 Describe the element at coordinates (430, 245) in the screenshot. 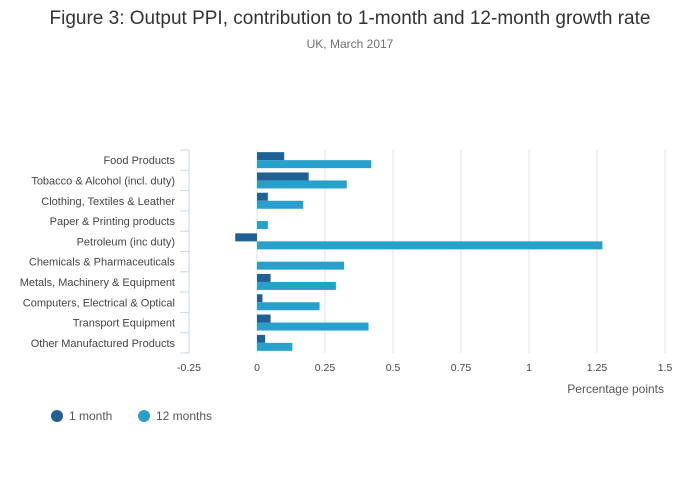

I see `bar-12-months: Petroleum (inc duty) — 12 months: 1.27` at that location.